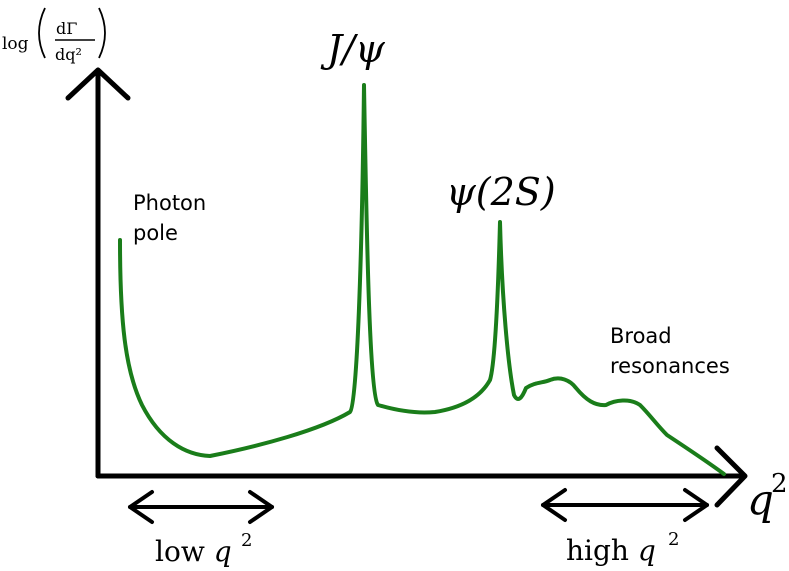 Image resolution: width=789 pixels, height=571 pixels. I want to click on low-range-arrow-right-head, so click(261, 507).